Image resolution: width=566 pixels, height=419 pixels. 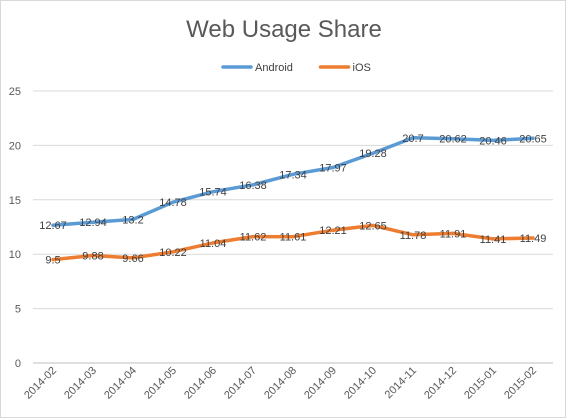 What do you see at coordinates (18, 310) in the screenshot?
I see `y-tick-label: 5` at bounding box center [18, 310].